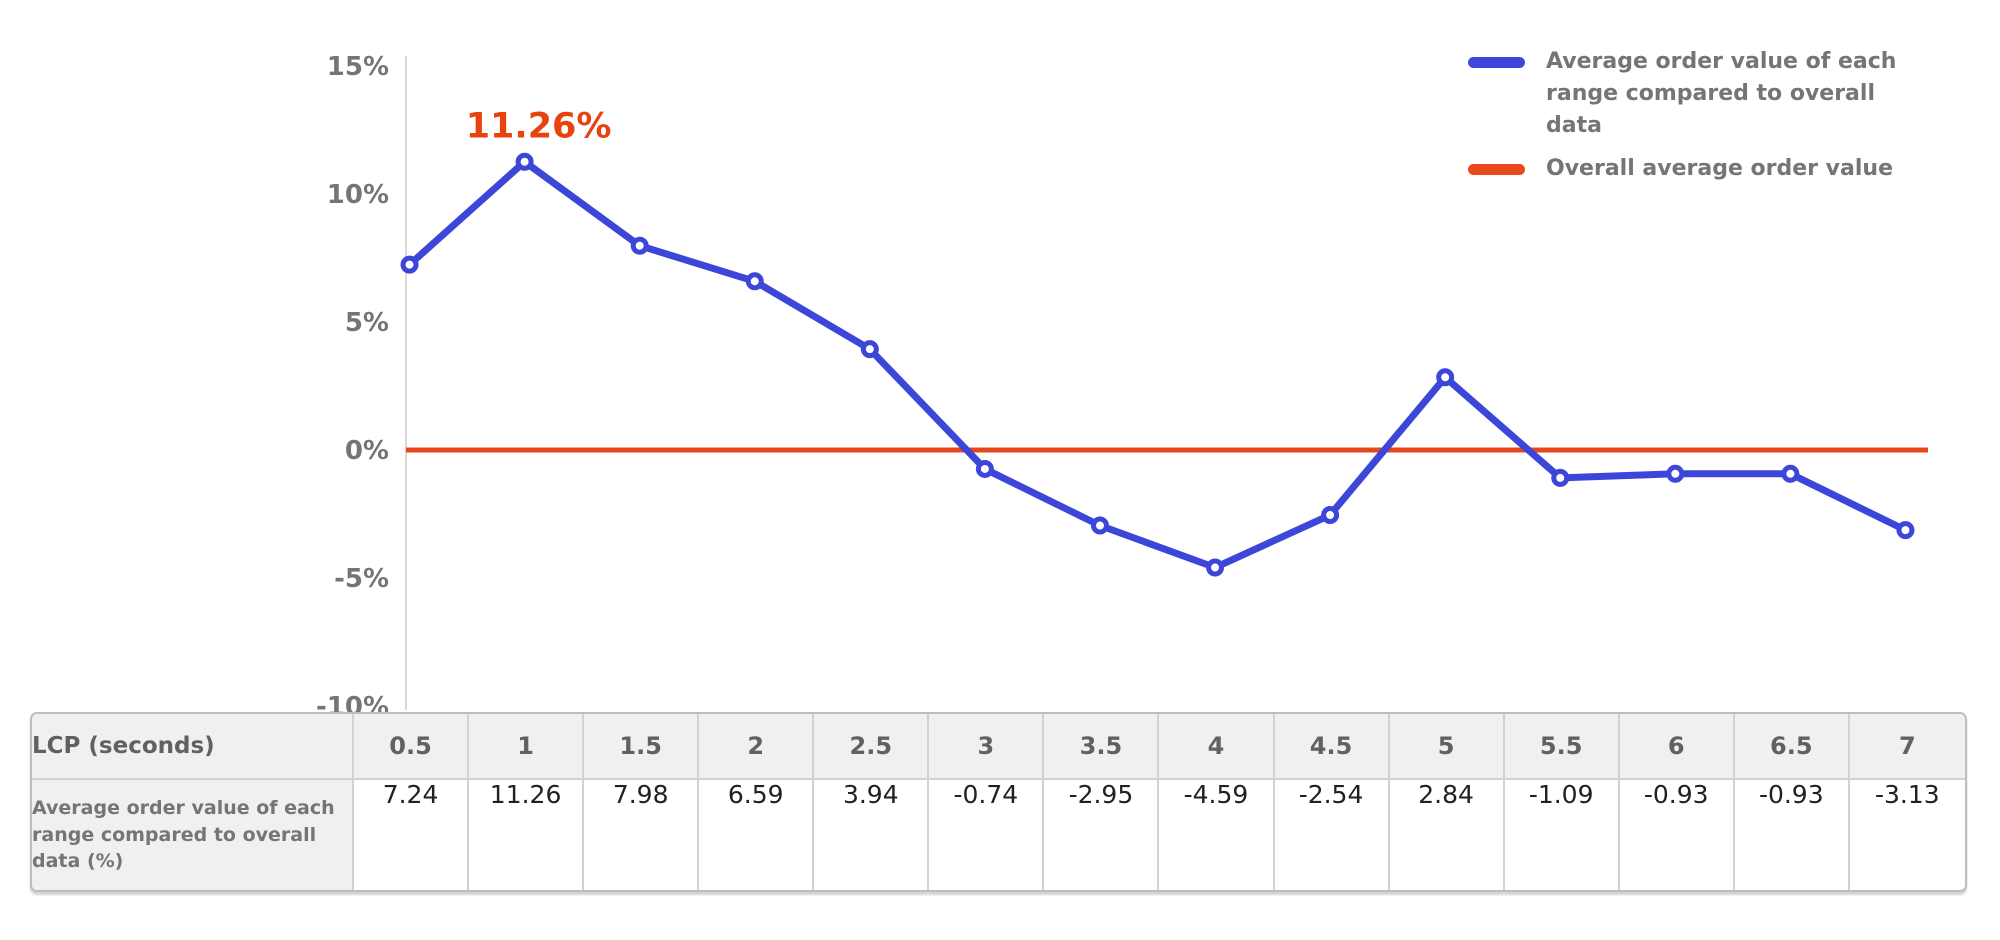 This screenshot has width=2000, height=940. What do you see at coordinates (1102, 747) in the screenshot?
I see `table-header-lcp-value: 3.5` at bounding box center [1102, 747].